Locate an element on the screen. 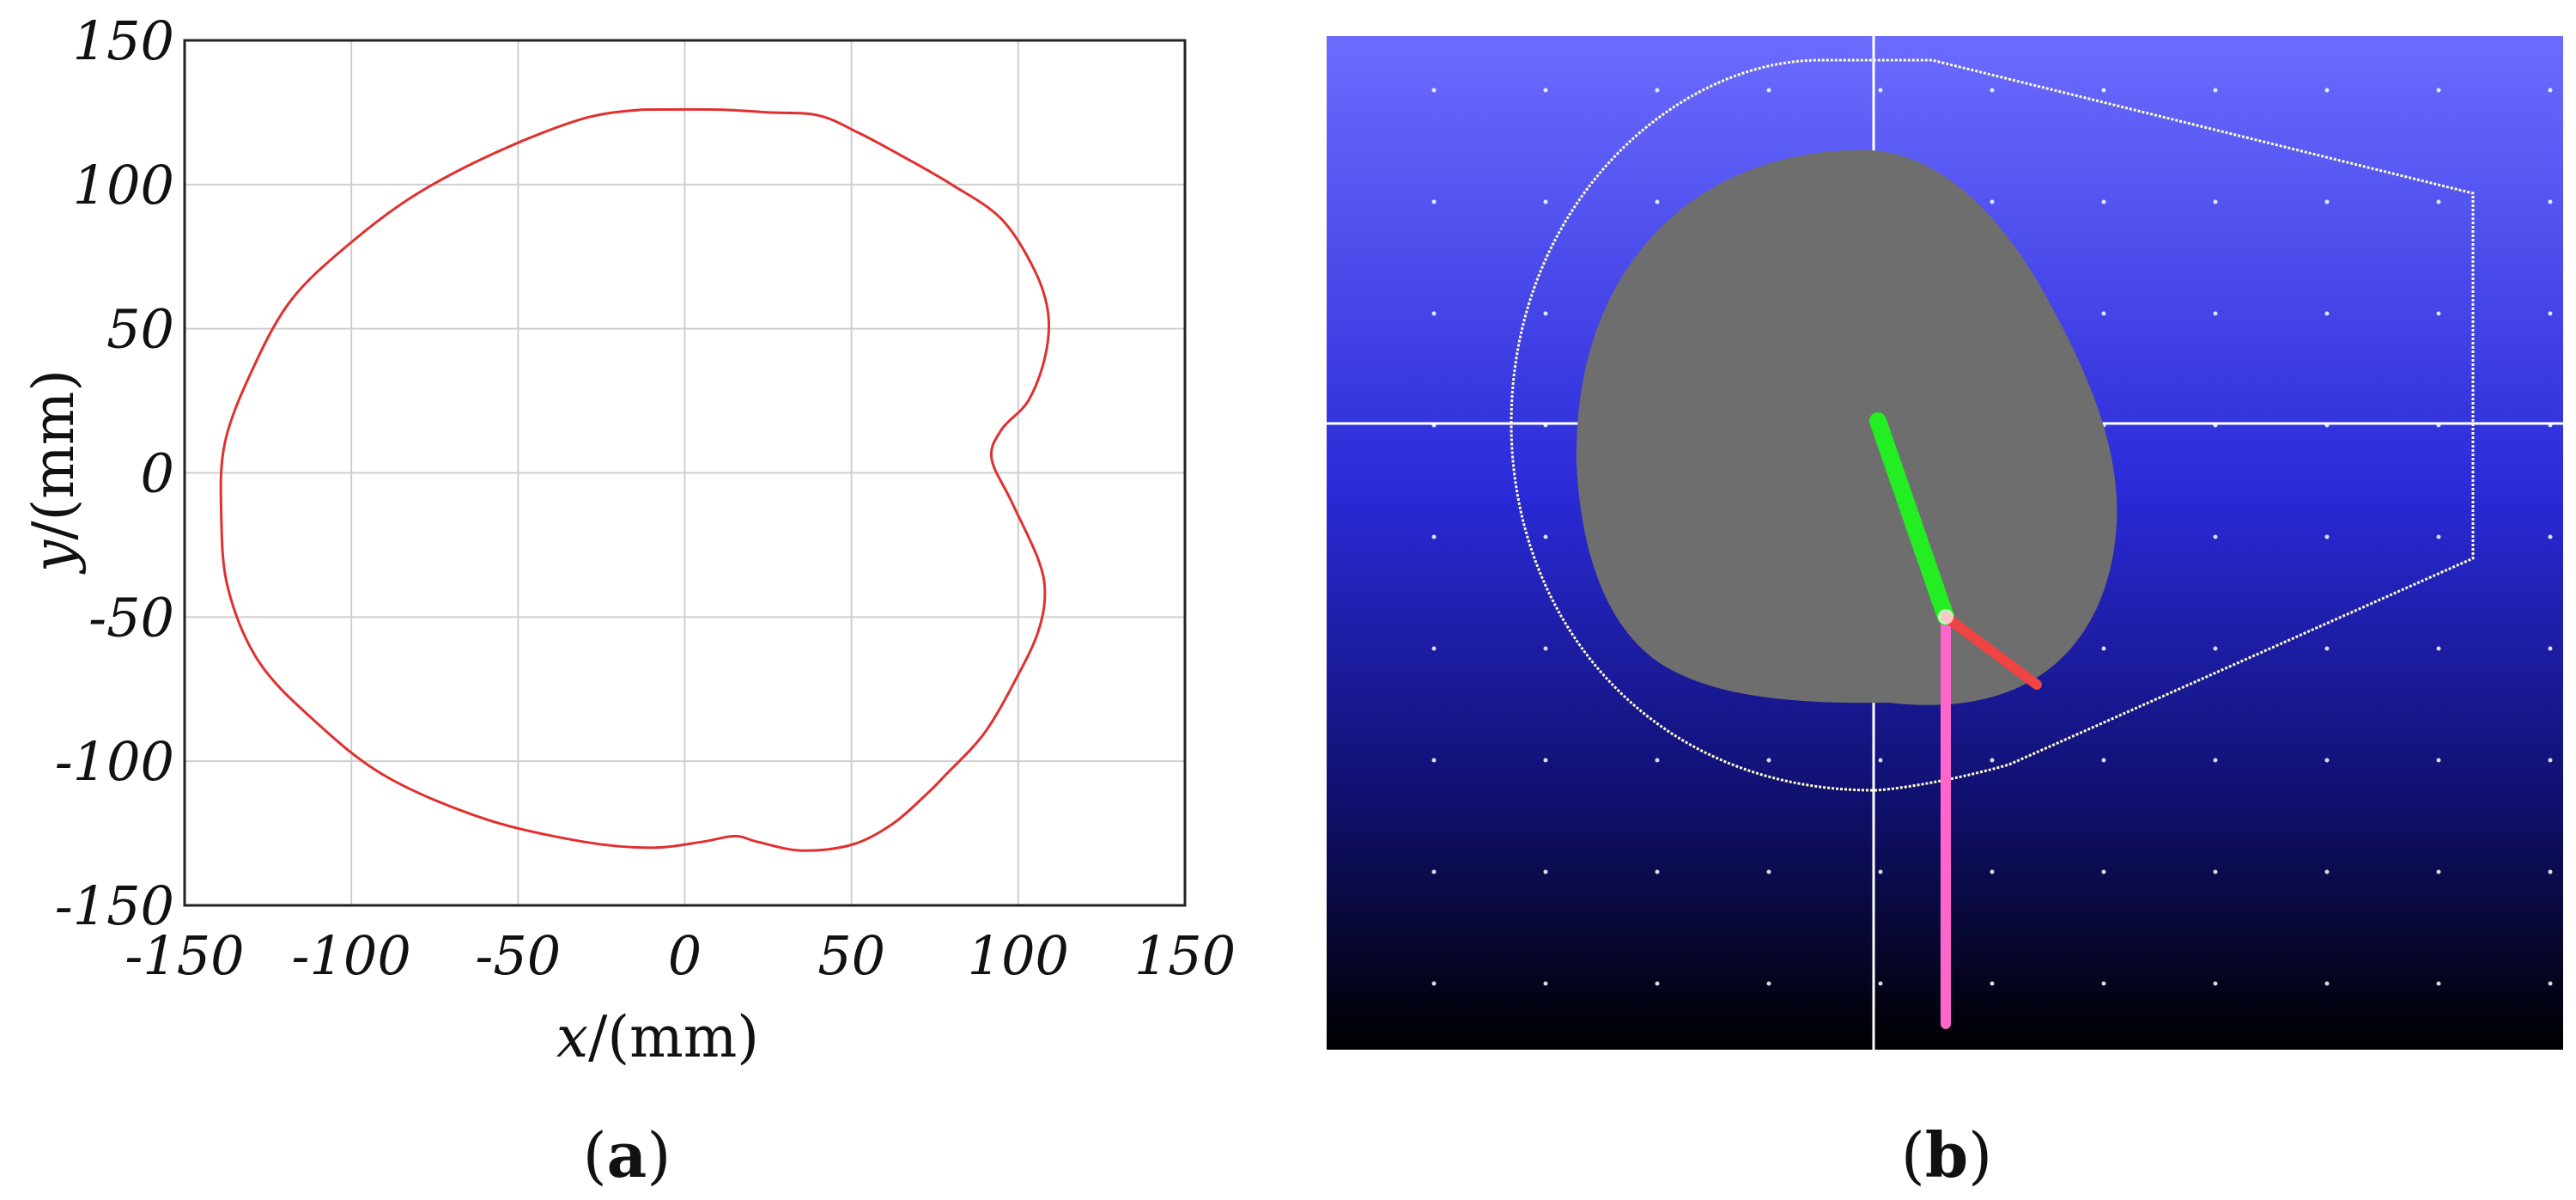 This screenshot has height=1200, width=2576. y-tick-label: -150 is located at coordinates (114, 905).